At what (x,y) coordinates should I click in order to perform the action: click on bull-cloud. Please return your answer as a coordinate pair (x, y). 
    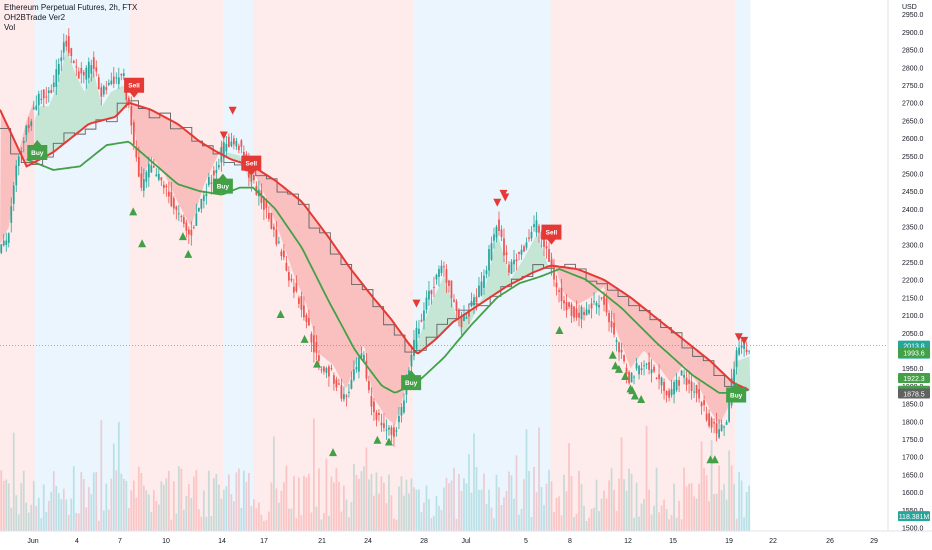
    Looking at the image, I should click on (743, 373).